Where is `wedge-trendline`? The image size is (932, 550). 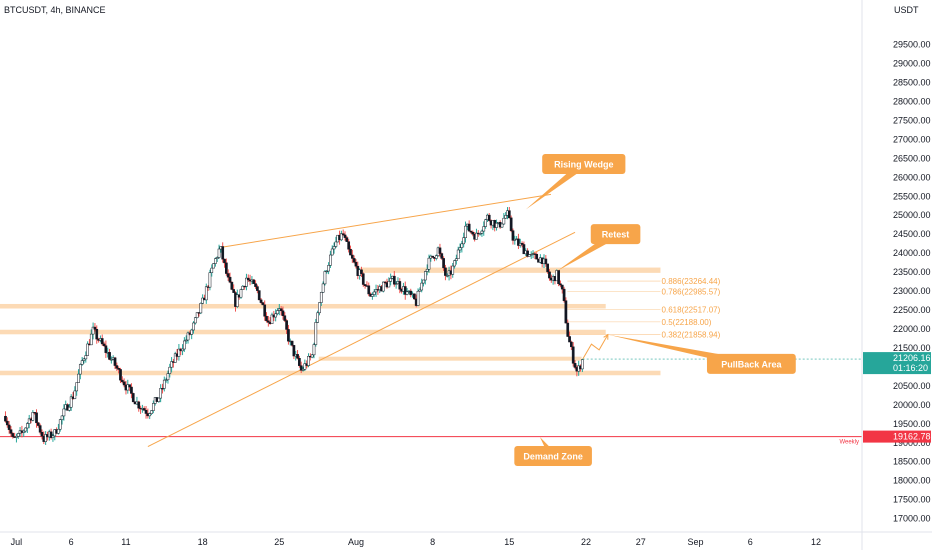
wedge-trendline is located at coordinates (386, 220).